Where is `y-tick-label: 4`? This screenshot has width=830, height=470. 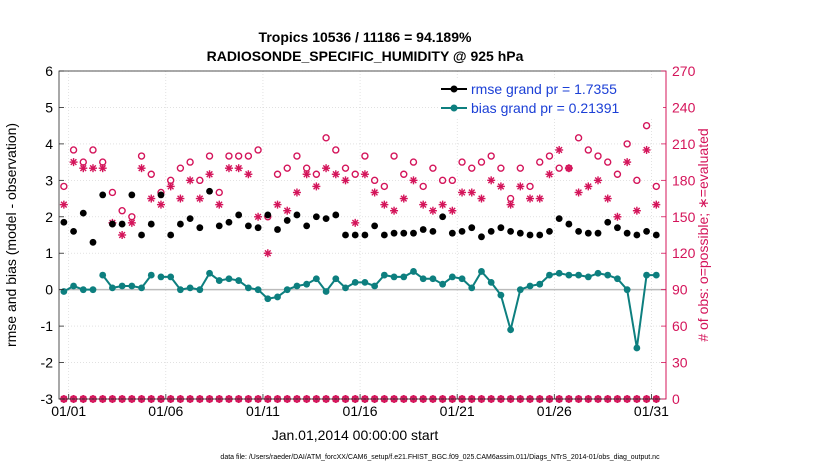 y-tick-label: 4 is located at coordinates (49, 144).